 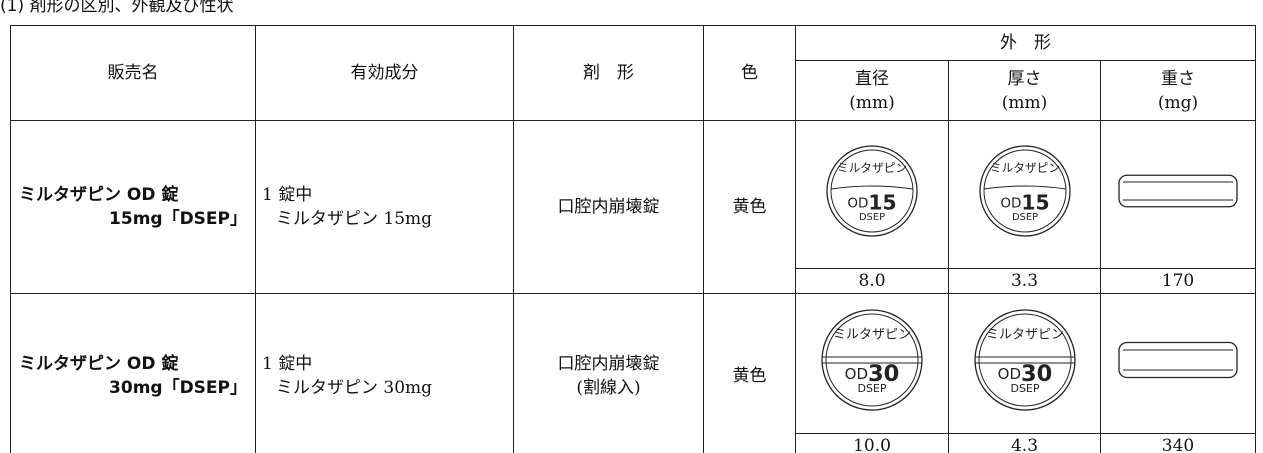 I want to click on product-name: ミルタザピン OD 錠 30mg「DSEP」, so click(x=133, y=373).